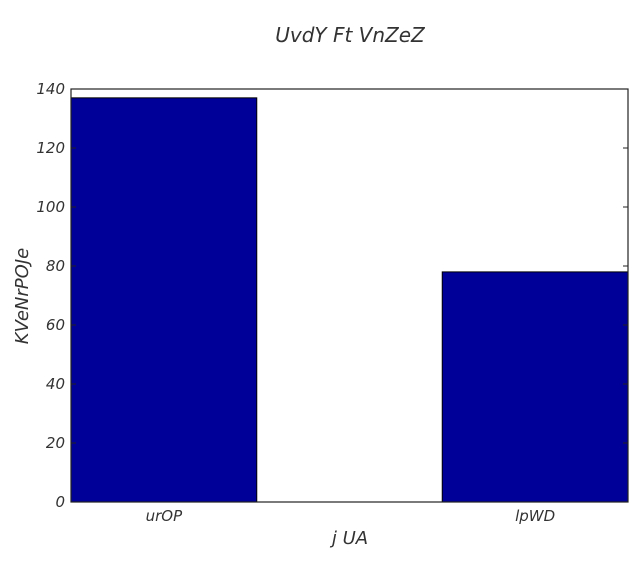 The image size is (640, 564). What do you see at coordinates (350, 35) in the screenshot?
I see `chart-title: UvdY Ft VnZeZ` at bounding box center [350, 35].